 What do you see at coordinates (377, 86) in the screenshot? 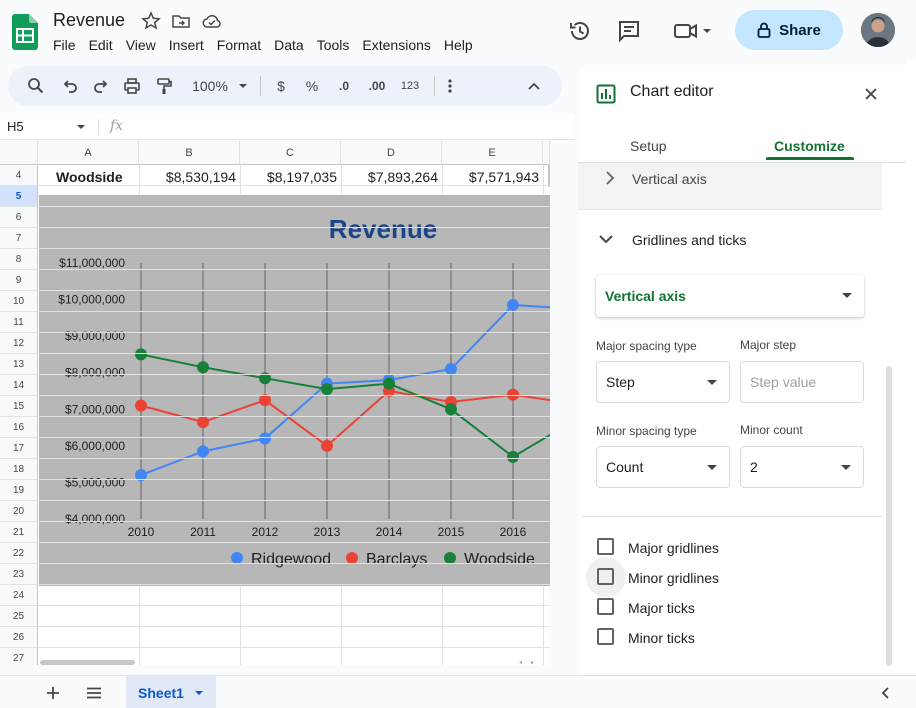
I see `increase-decimal-button: .00` at bounding box center [377, 86].